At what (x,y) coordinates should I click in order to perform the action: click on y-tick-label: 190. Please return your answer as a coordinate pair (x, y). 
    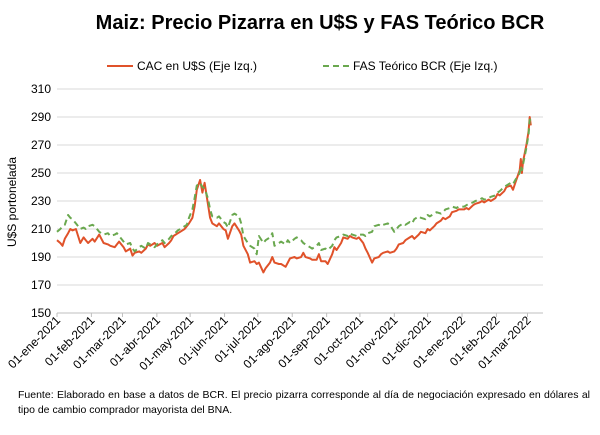
    Looking at the image, I should click on (41, 257).